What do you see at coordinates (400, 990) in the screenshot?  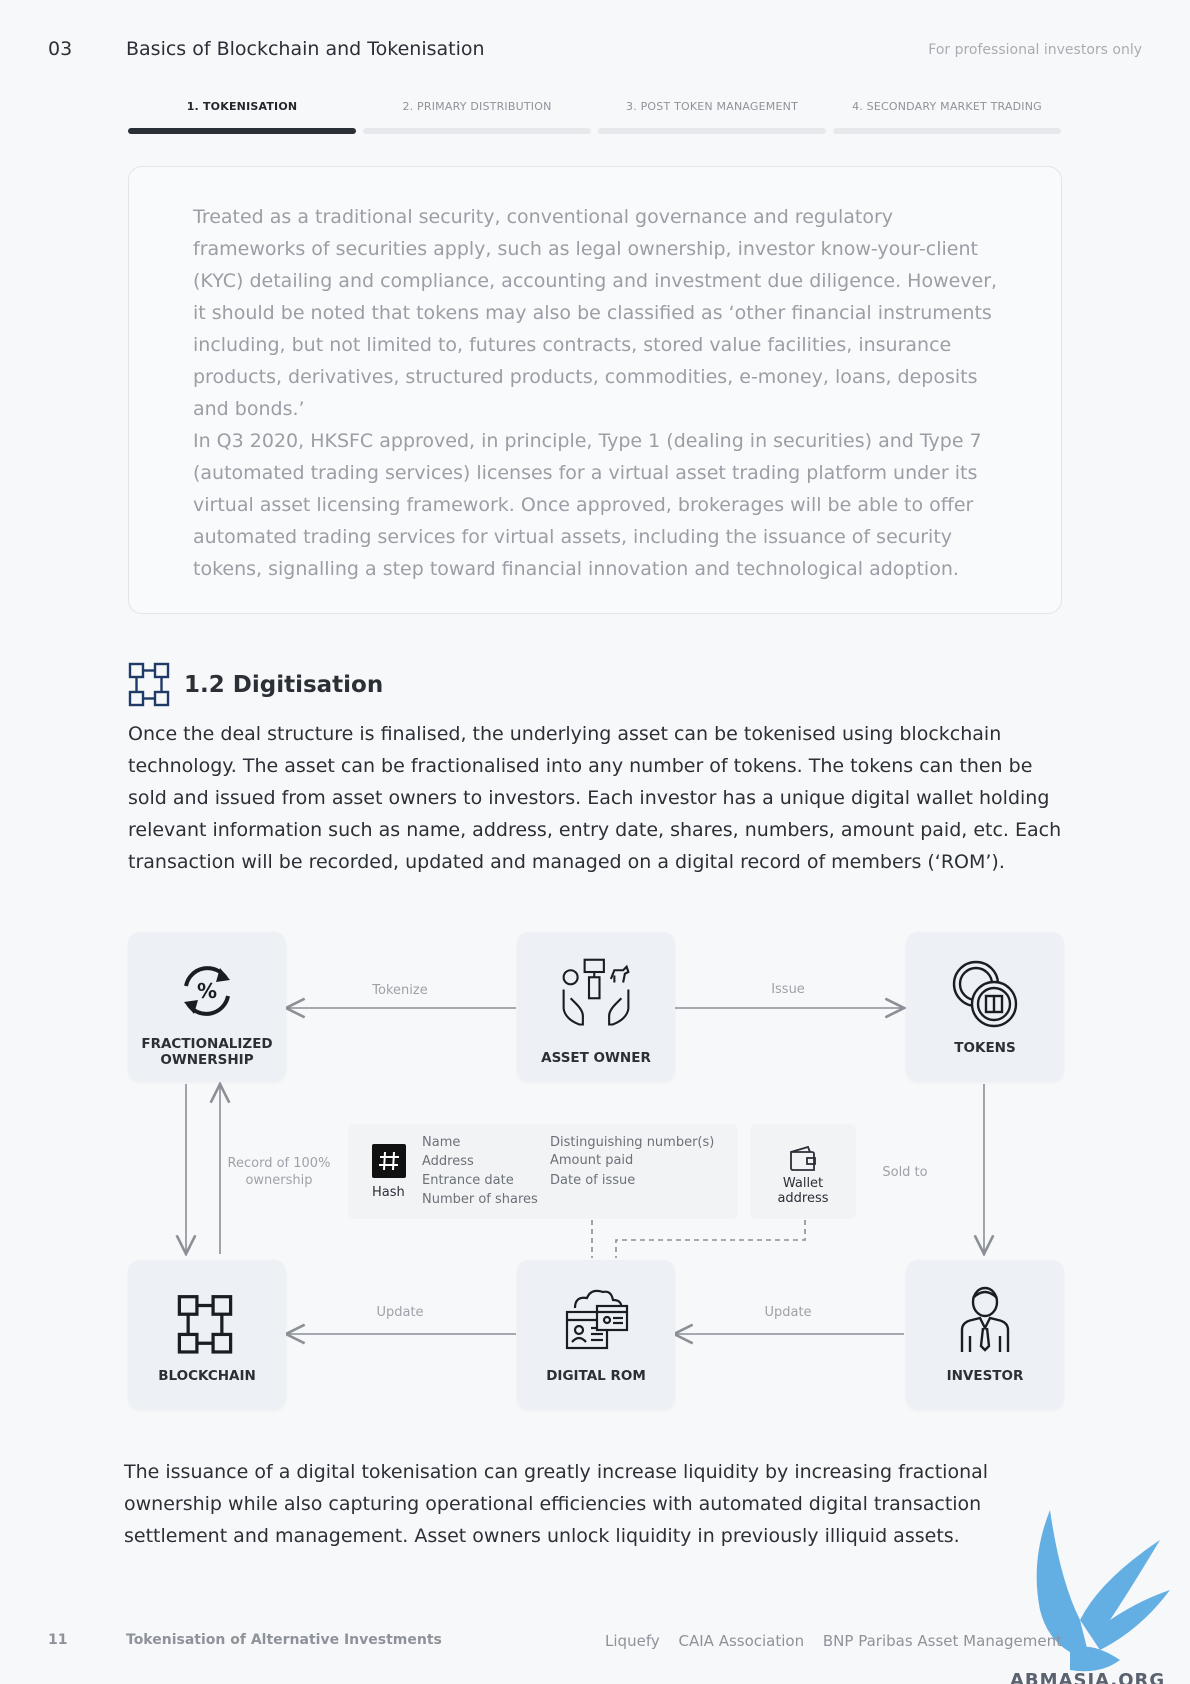 I see `tokenize-label: Tokenize` at bounding box center [400, 990].